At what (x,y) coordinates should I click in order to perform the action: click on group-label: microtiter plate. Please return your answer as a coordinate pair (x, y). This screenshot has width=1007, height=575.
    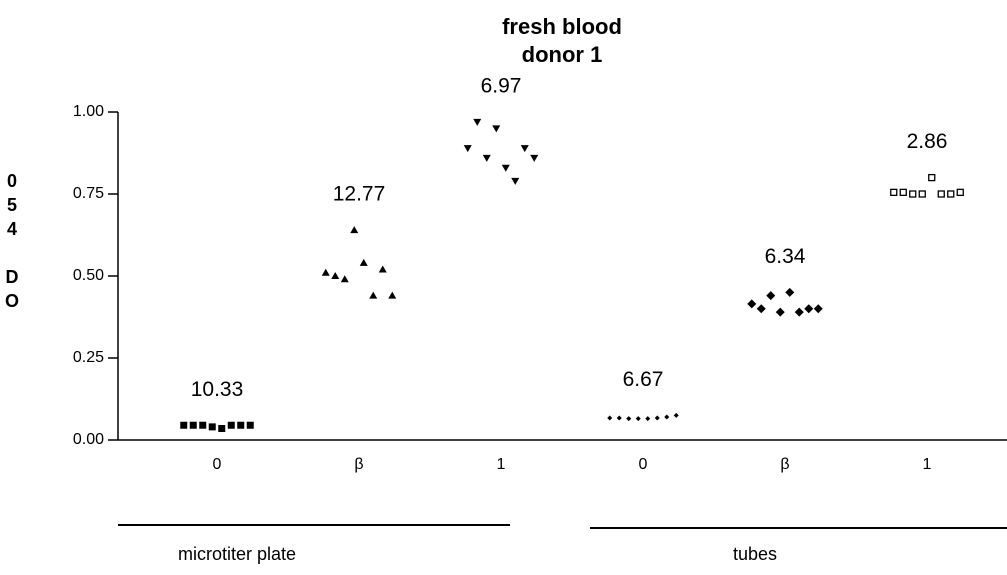
    Looking at the image, I should click on (237, 554).